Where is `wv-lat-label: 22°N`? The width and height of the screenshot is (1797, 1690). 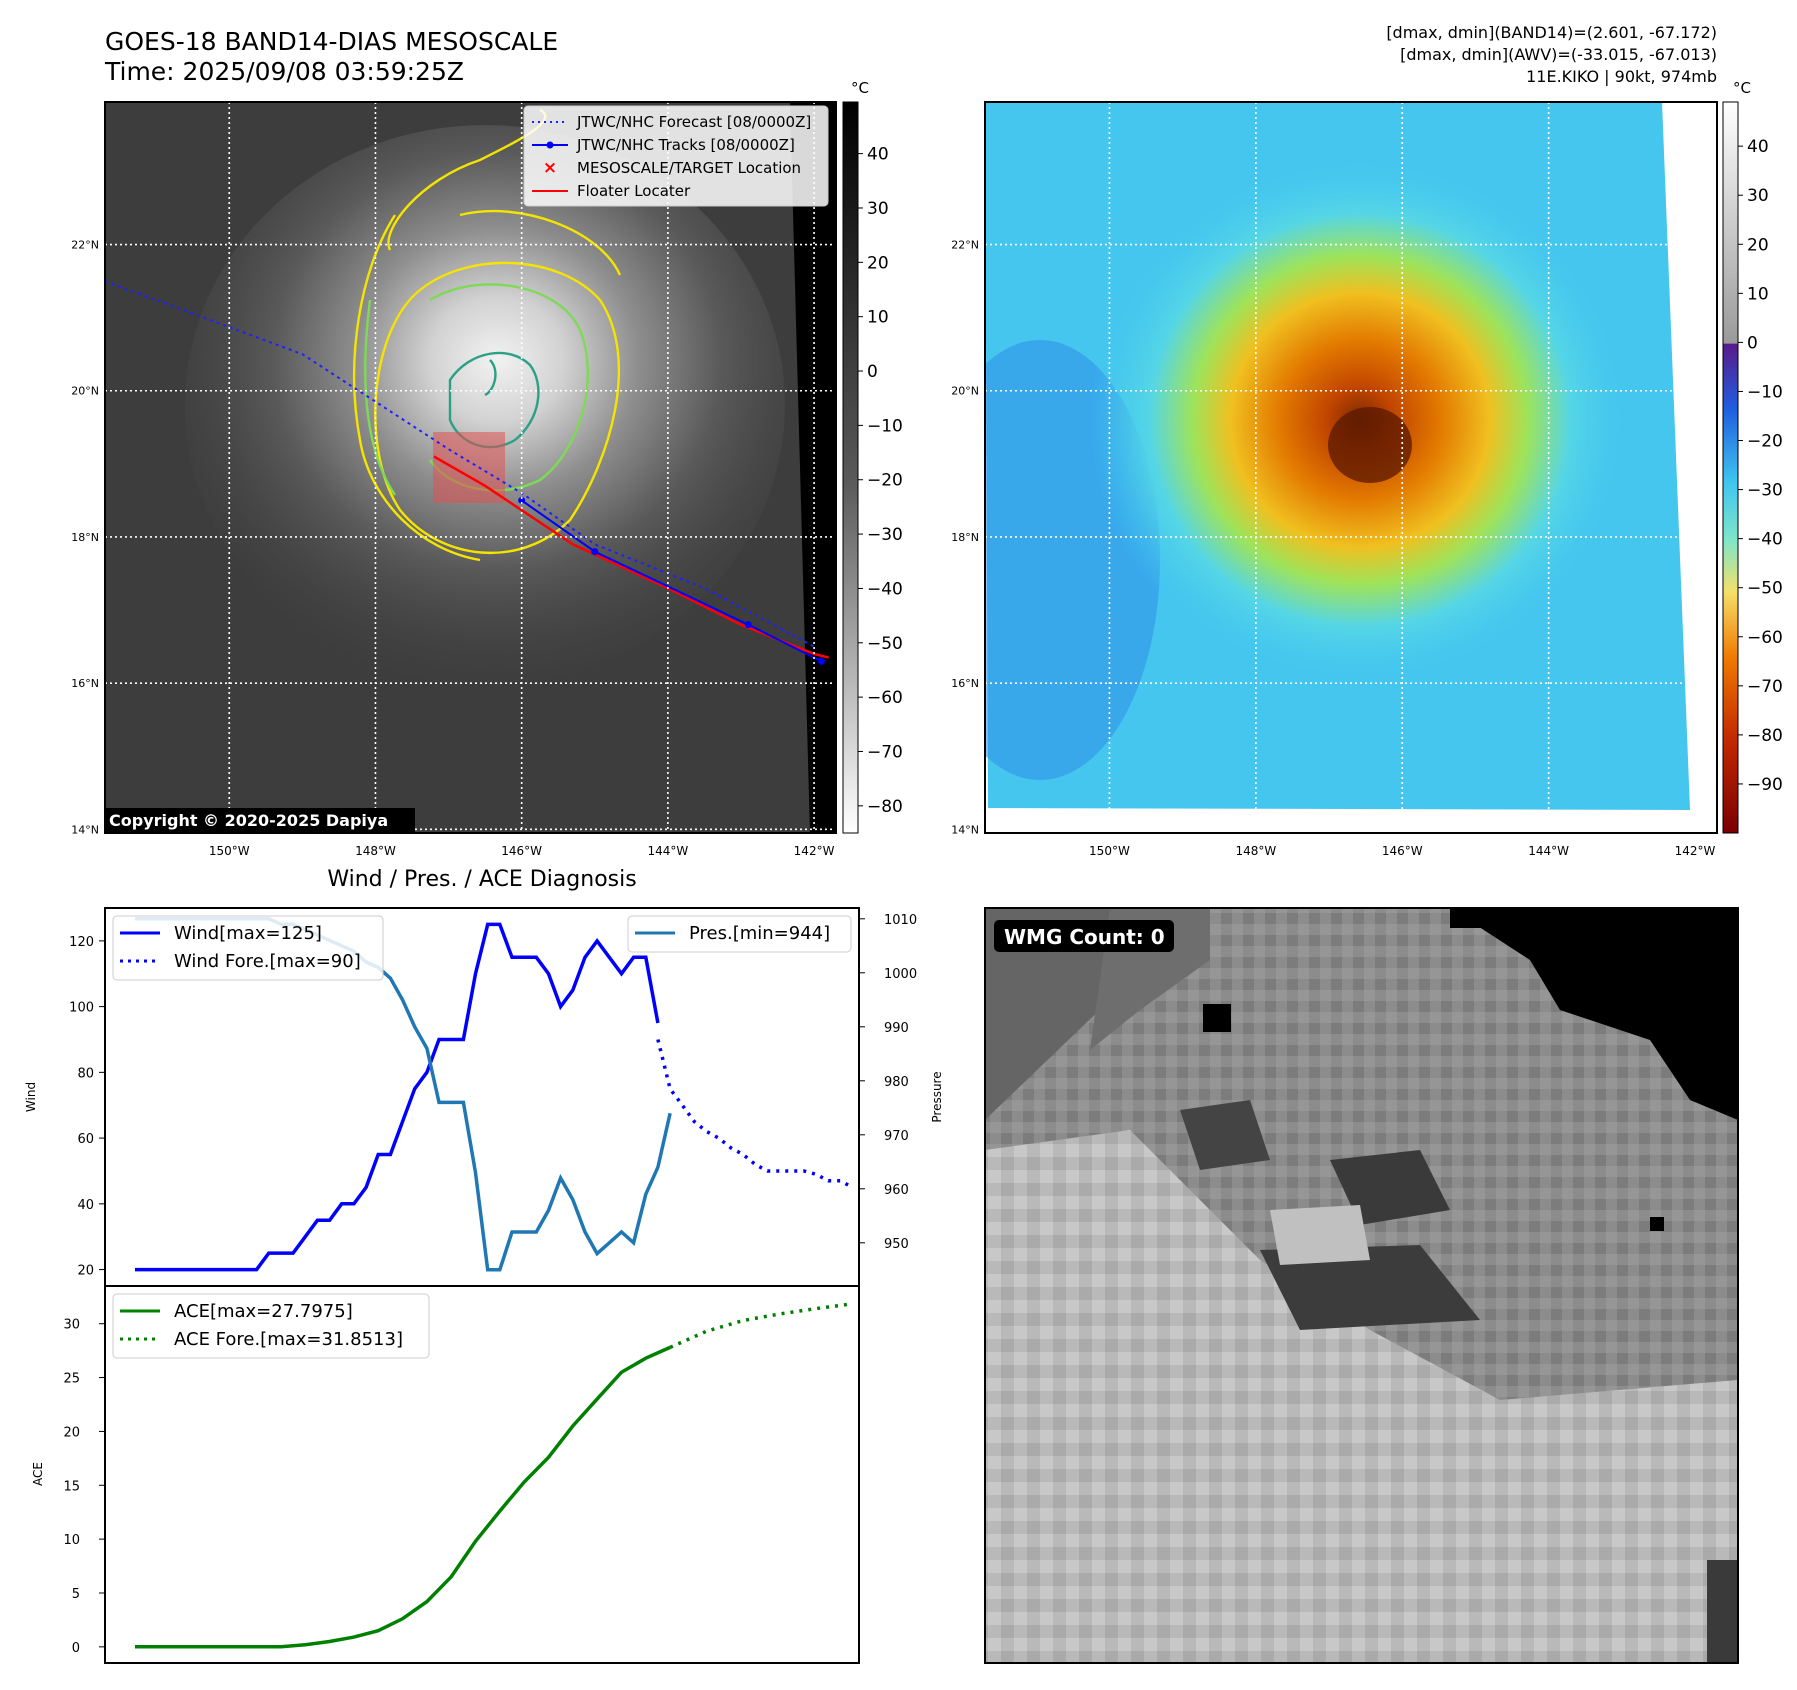
wv-lat-label: 22°N is located at coordinates (965, 245).